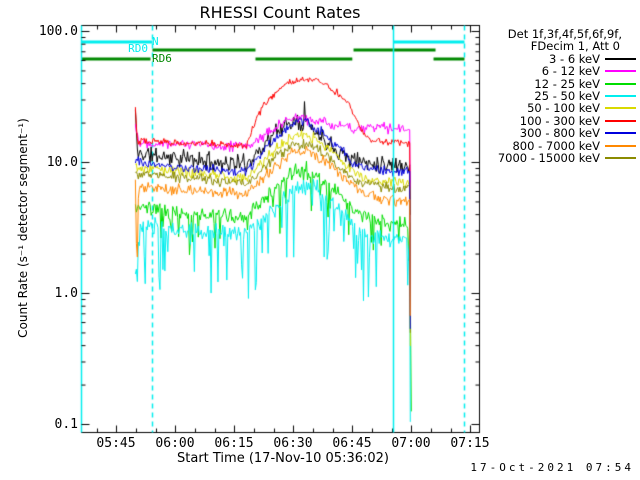 This screenshot has height=480, width=640. I want to click on rd6-flag-label: RD6, so click(162, 58).